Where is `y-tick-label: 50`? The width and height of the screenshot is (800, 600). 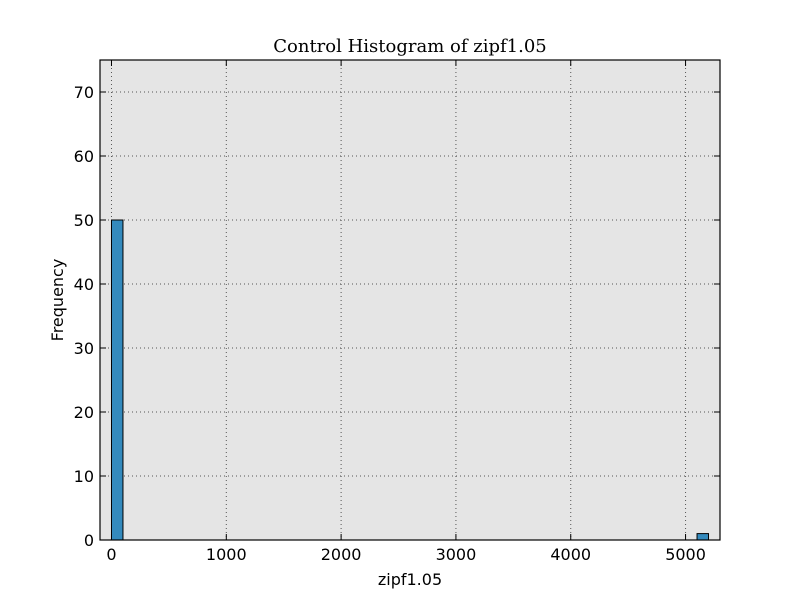 y-tick-label: 50 is located at coordinates (84, 220).